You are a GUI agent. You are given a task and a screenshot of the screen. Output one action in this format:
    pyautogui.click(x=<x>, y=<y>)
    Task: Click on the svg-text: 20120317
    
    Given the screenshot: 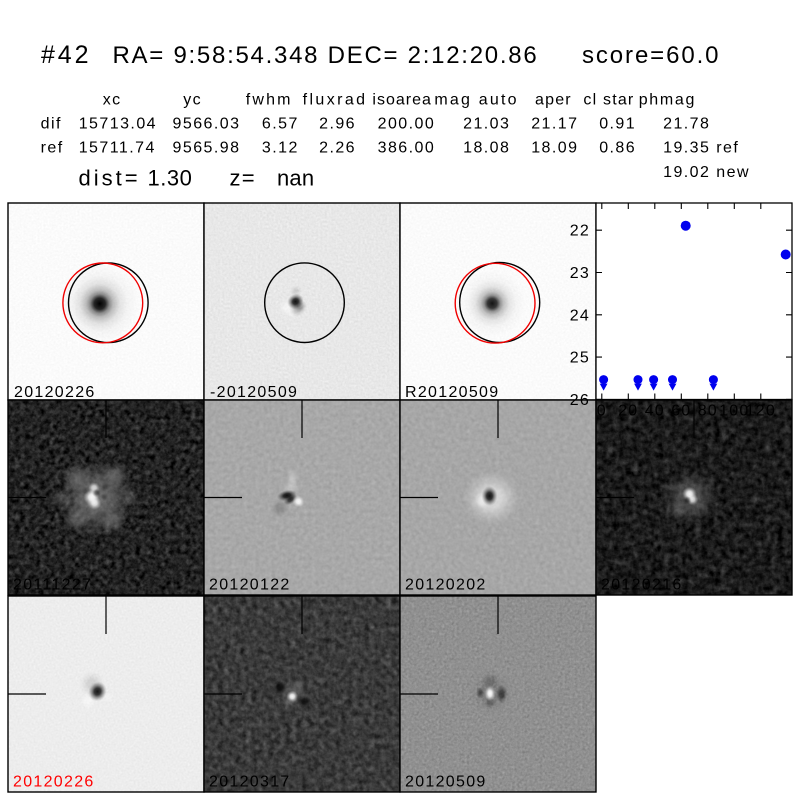 What is the action you would take?
    pyautogui.click(x=250, y=782)
    